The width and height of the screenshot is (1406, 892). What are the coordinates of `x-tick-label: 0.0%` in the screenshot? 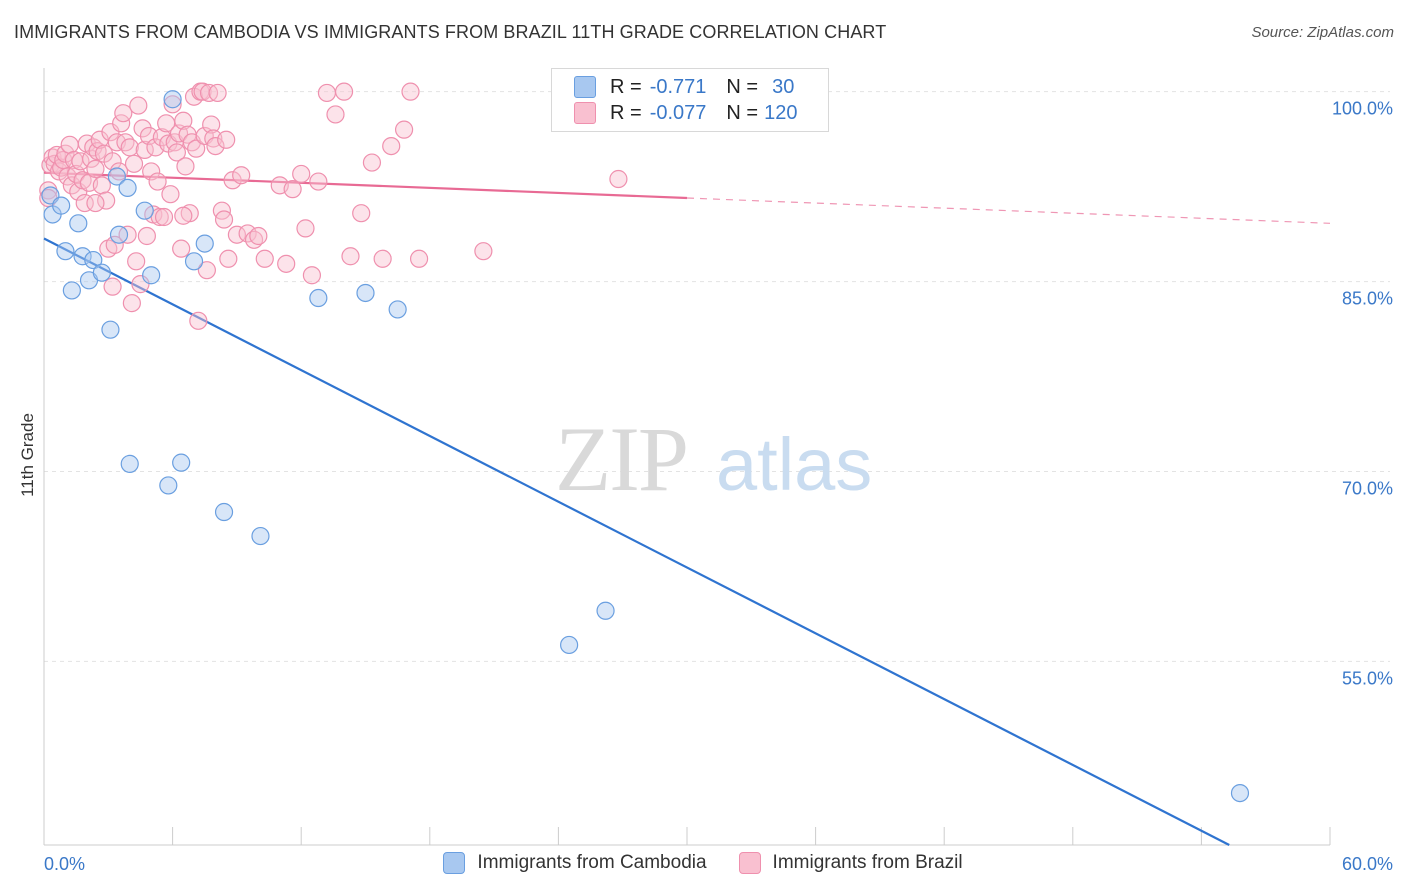 It's located at (64, 864).